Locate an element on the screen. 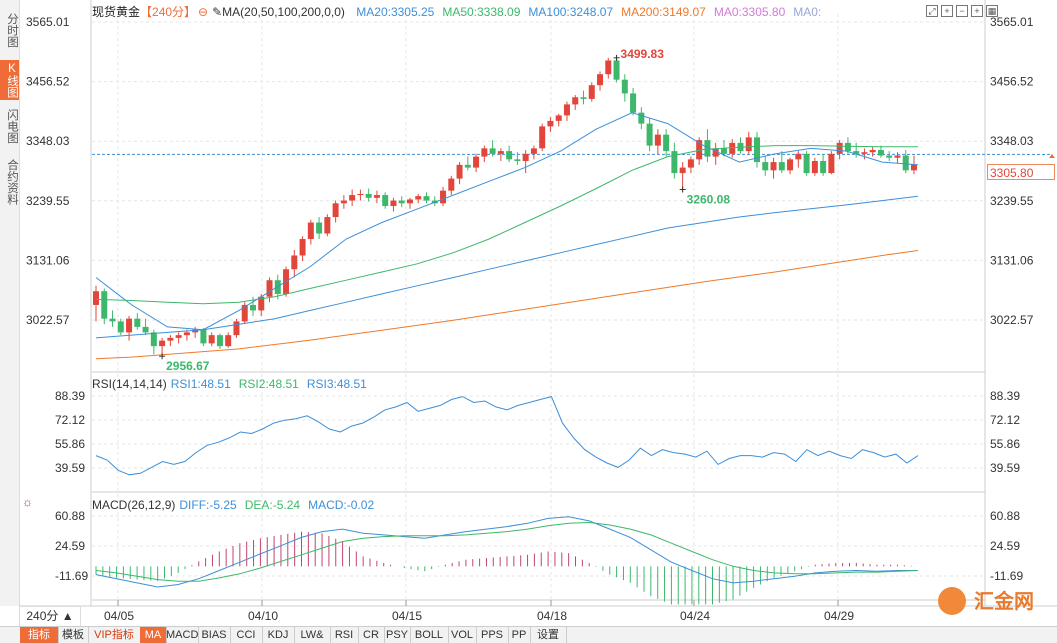  toolbar-item-13: VOL is located at coordinates (462, 635).